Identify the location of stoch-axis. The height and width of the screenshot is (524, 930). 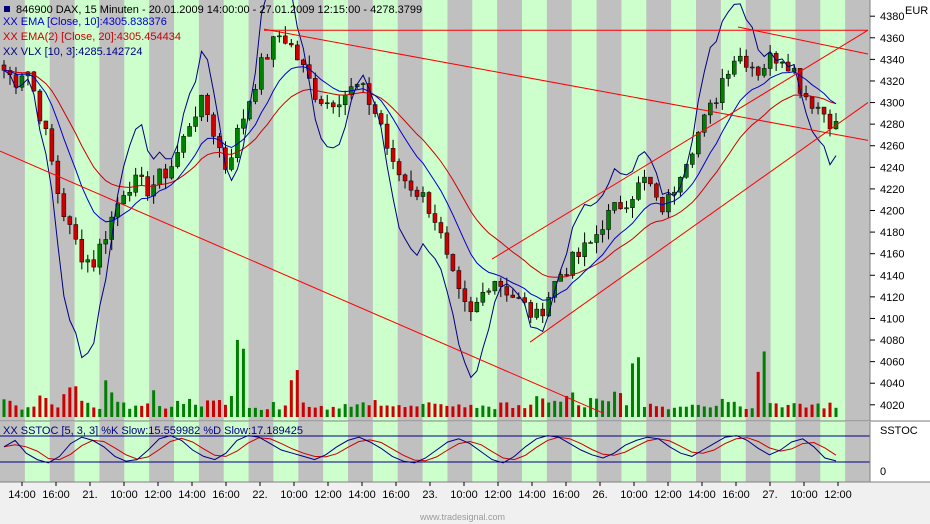
(900, 452).